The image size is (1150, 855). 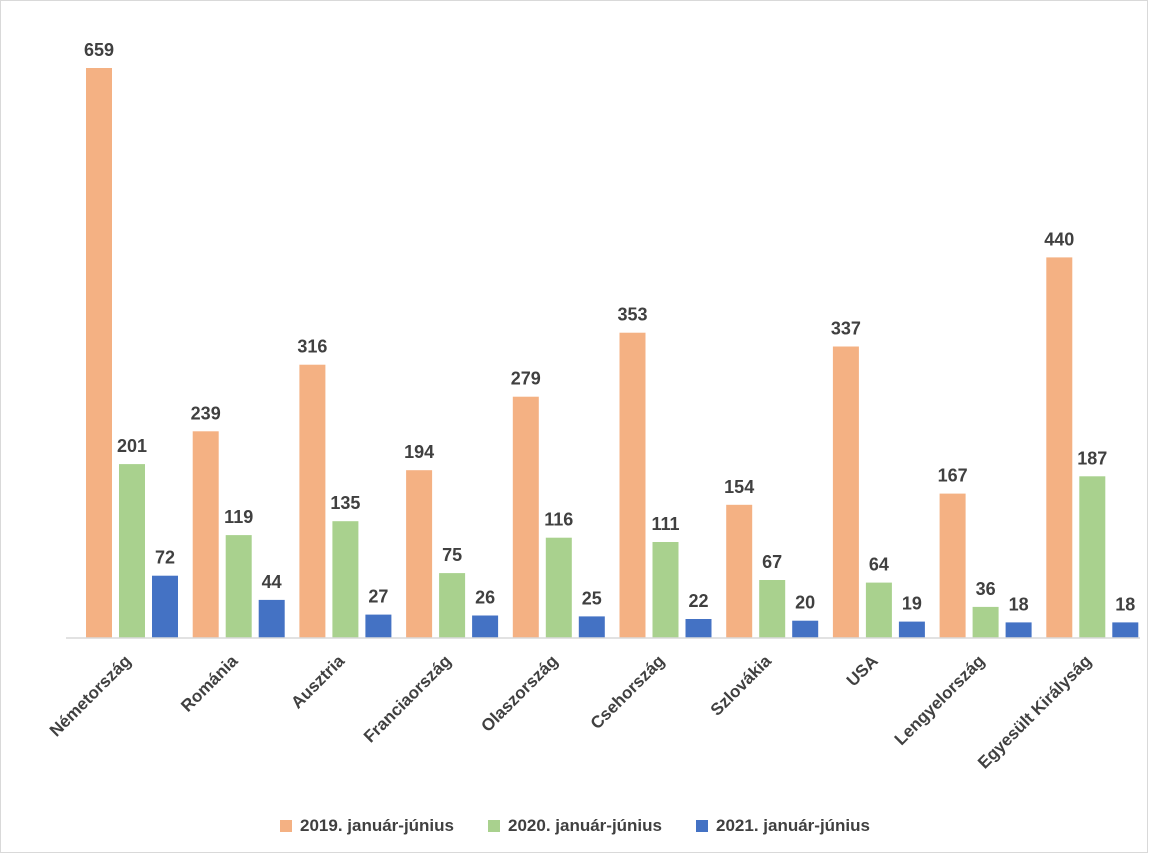 What do you see at coordinates (238, 517) in the screenshot?
I see `data-label: 119` at bounding box center [238, 517].